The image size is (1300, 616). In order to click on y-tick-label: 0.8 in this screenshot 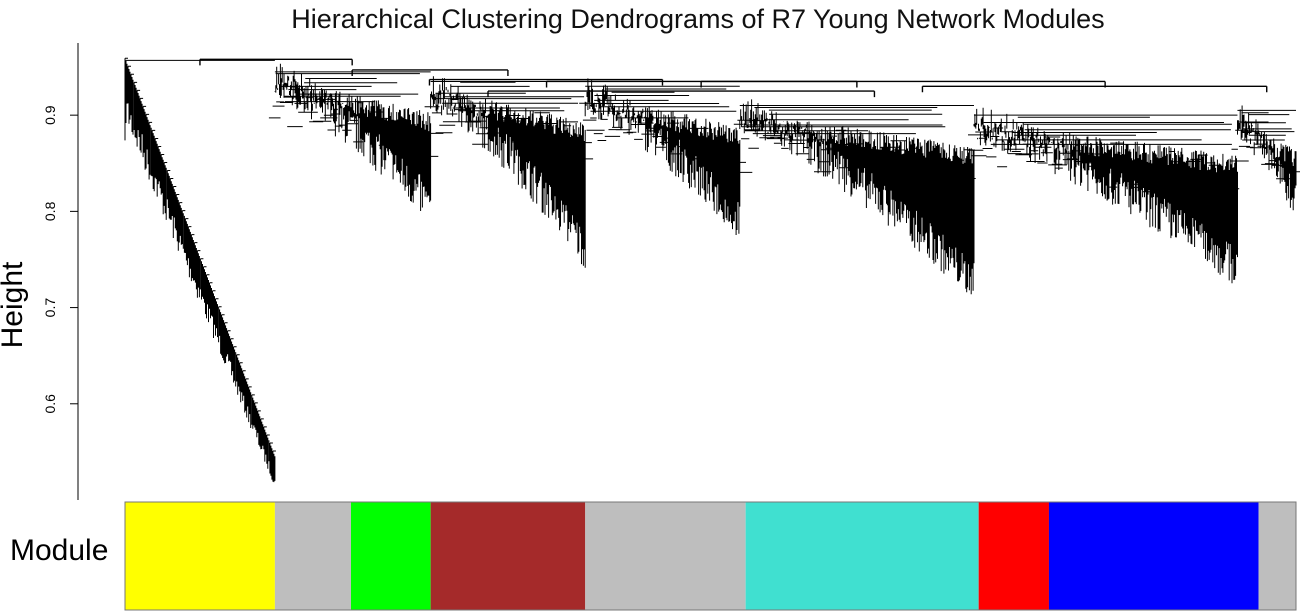, I will do `click(50, 211)`.